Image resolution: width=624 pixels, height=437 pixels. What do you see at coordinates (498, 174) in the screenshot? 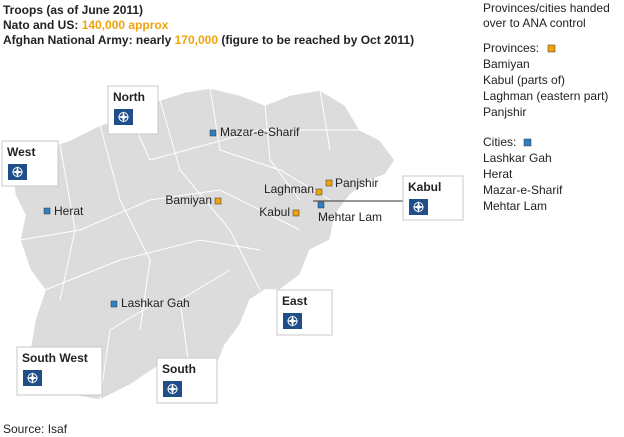
I see `legend-item: Herat` at bounding box center [498, 174].